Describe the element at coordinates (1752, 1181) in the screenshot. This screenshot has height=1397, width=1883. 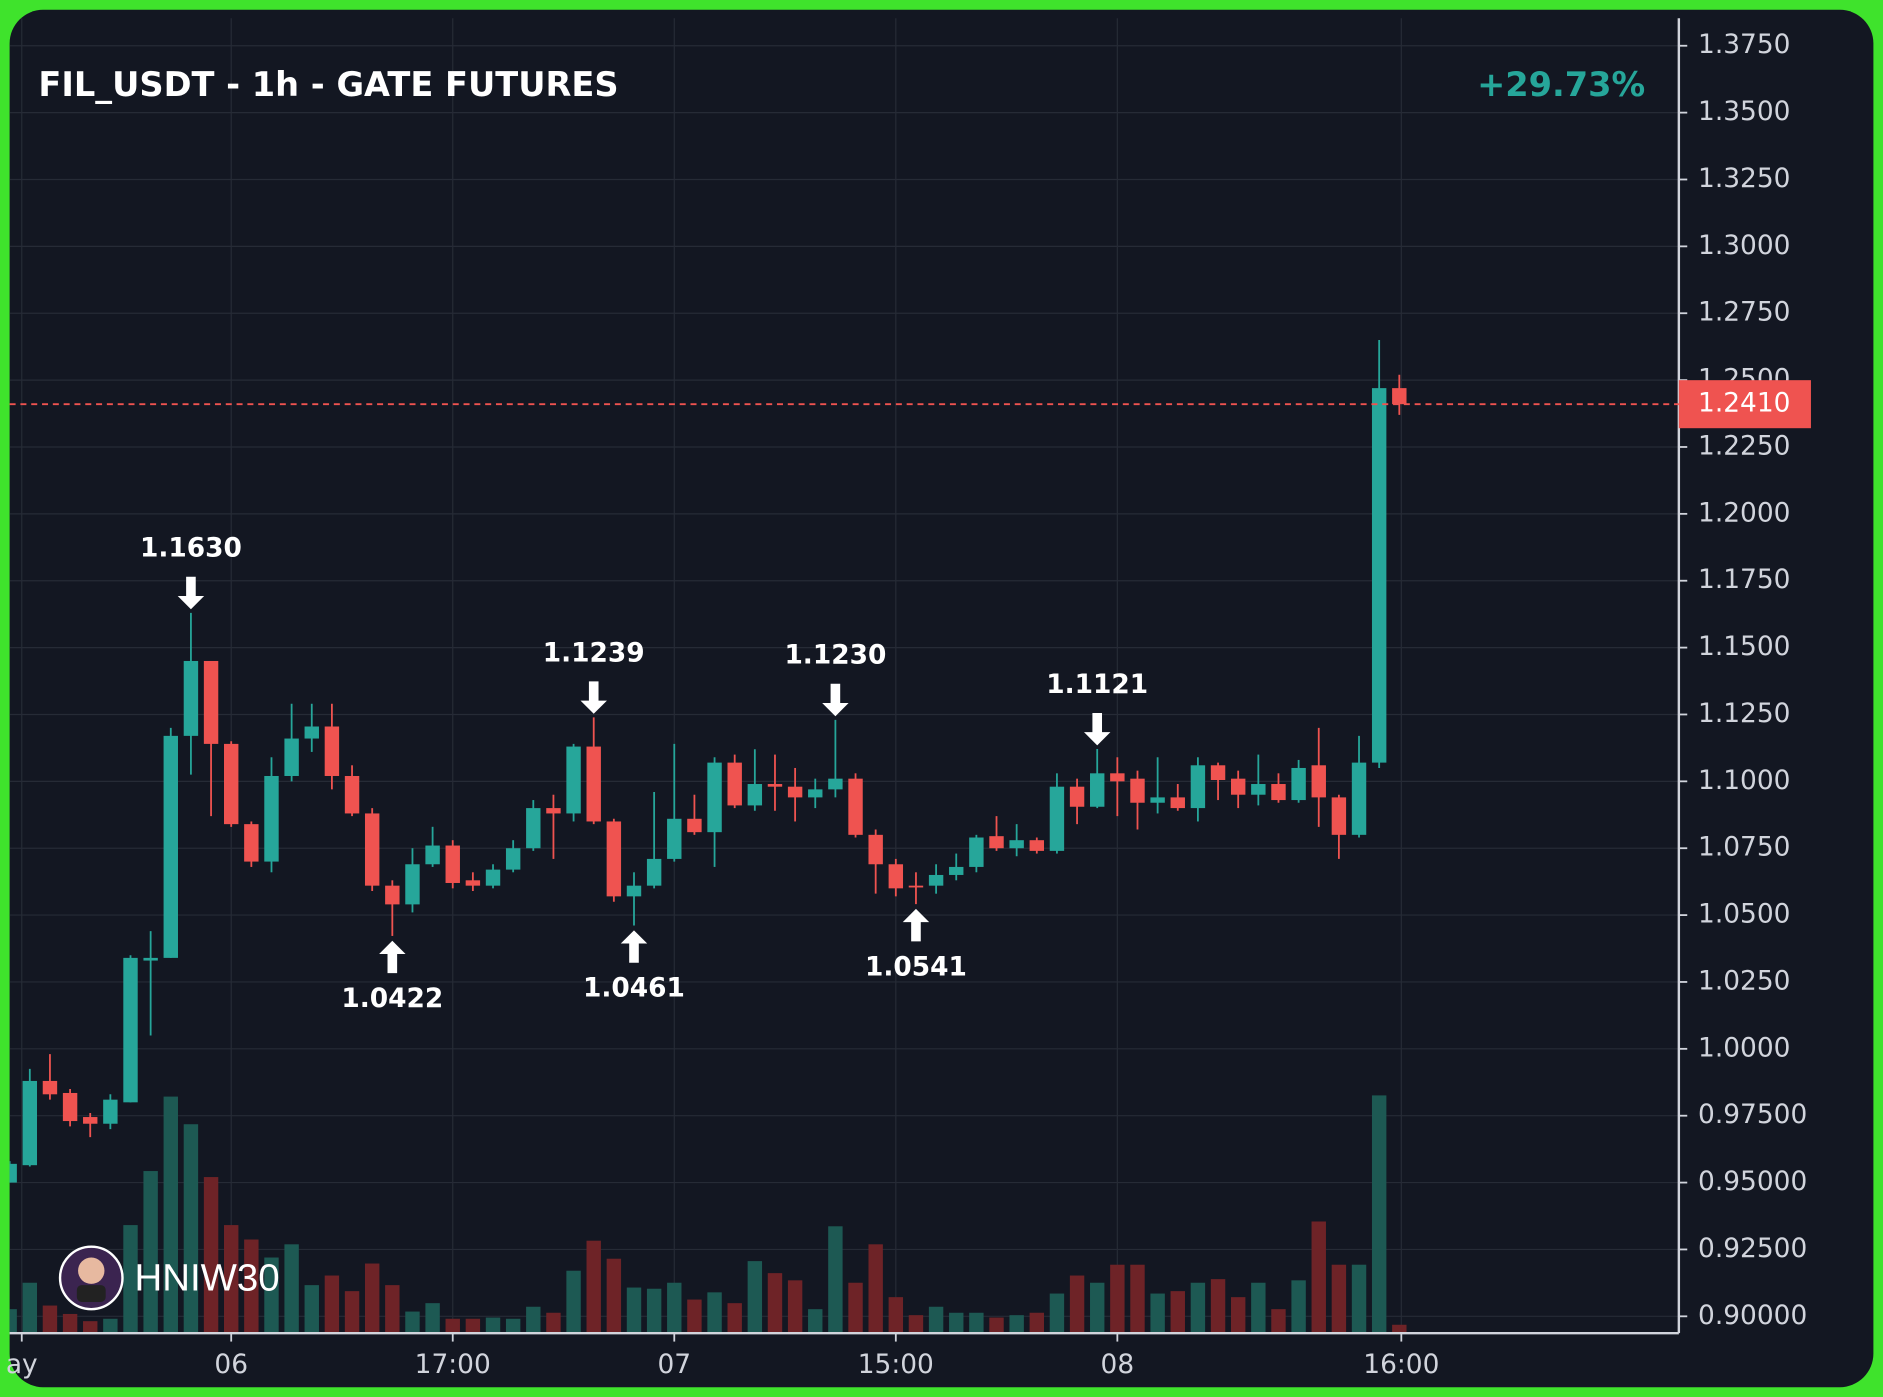
I see `y-tick-label: 0.95000` at that location.